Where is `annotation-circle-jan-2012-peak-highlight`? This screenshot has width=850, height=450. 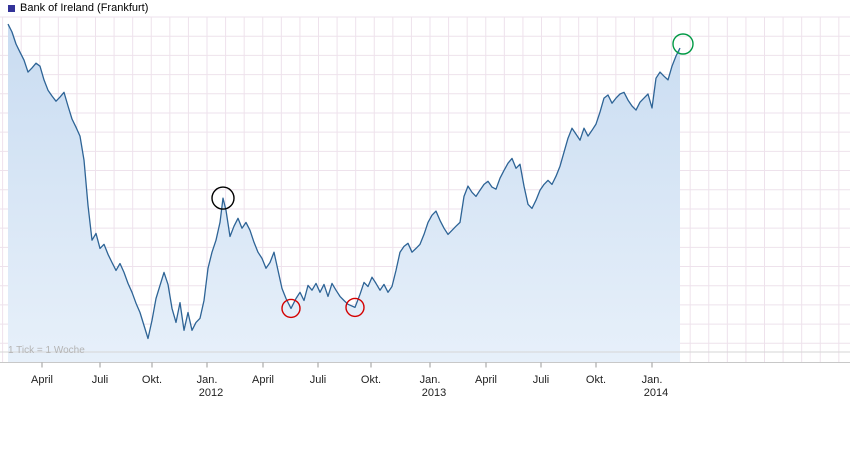
annotation-circle-jan-2012-peak-highlight is located at coordinates (223, 198).